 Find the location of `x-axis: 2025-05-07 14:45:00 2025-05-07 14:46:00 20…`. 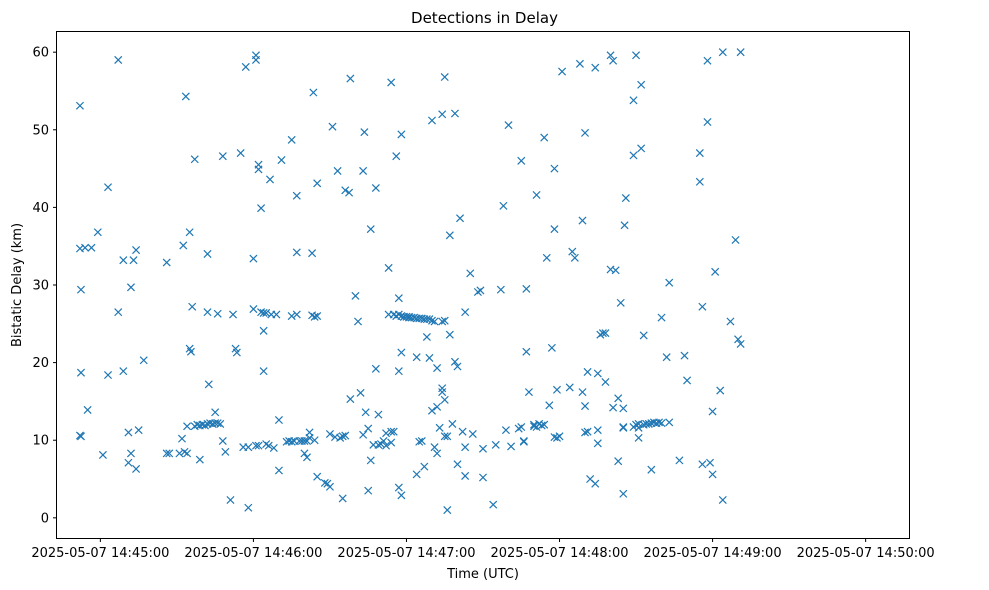

x-axis: 2025-05-07 14:45:00 2025-05-07 14:46:00 20… is located at coordinates (483, 549).